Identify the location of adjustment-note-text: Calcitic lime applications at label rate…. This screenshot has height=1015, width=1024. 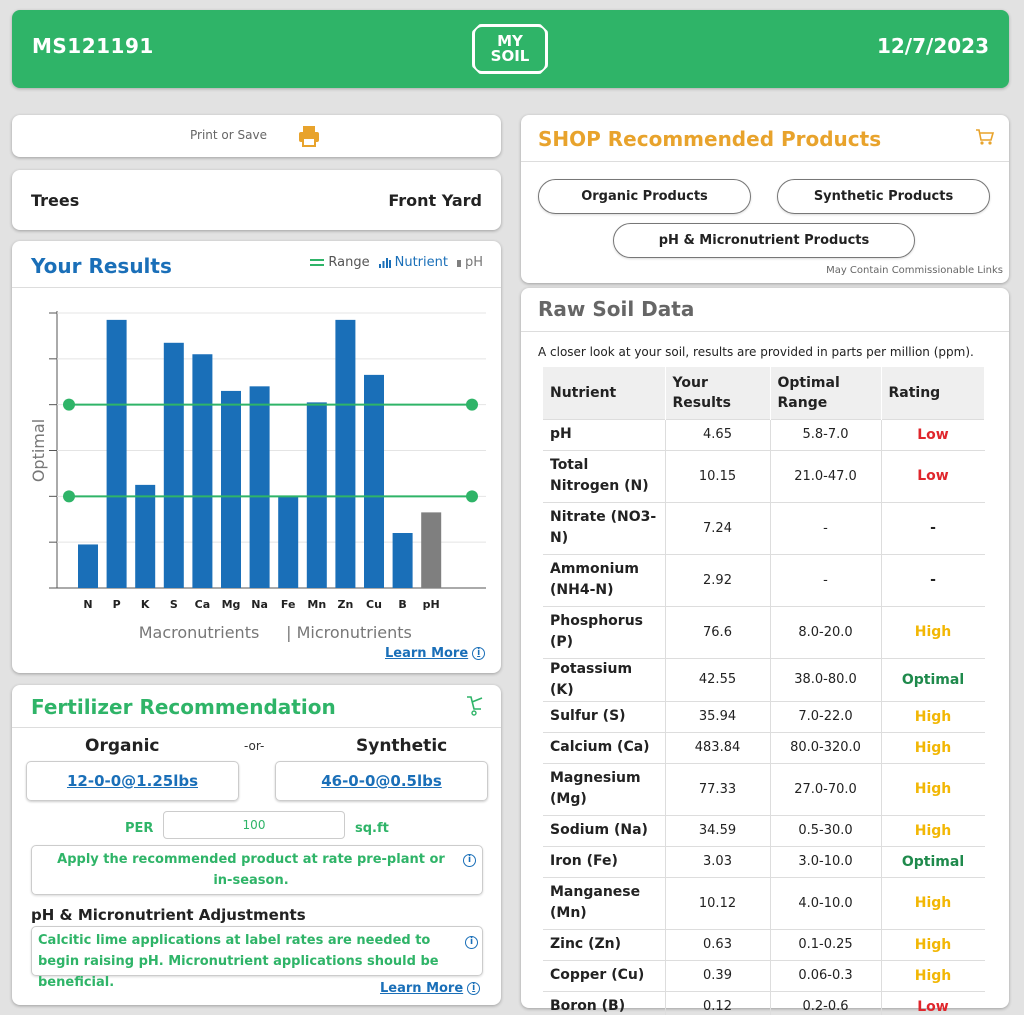
(238, 961).